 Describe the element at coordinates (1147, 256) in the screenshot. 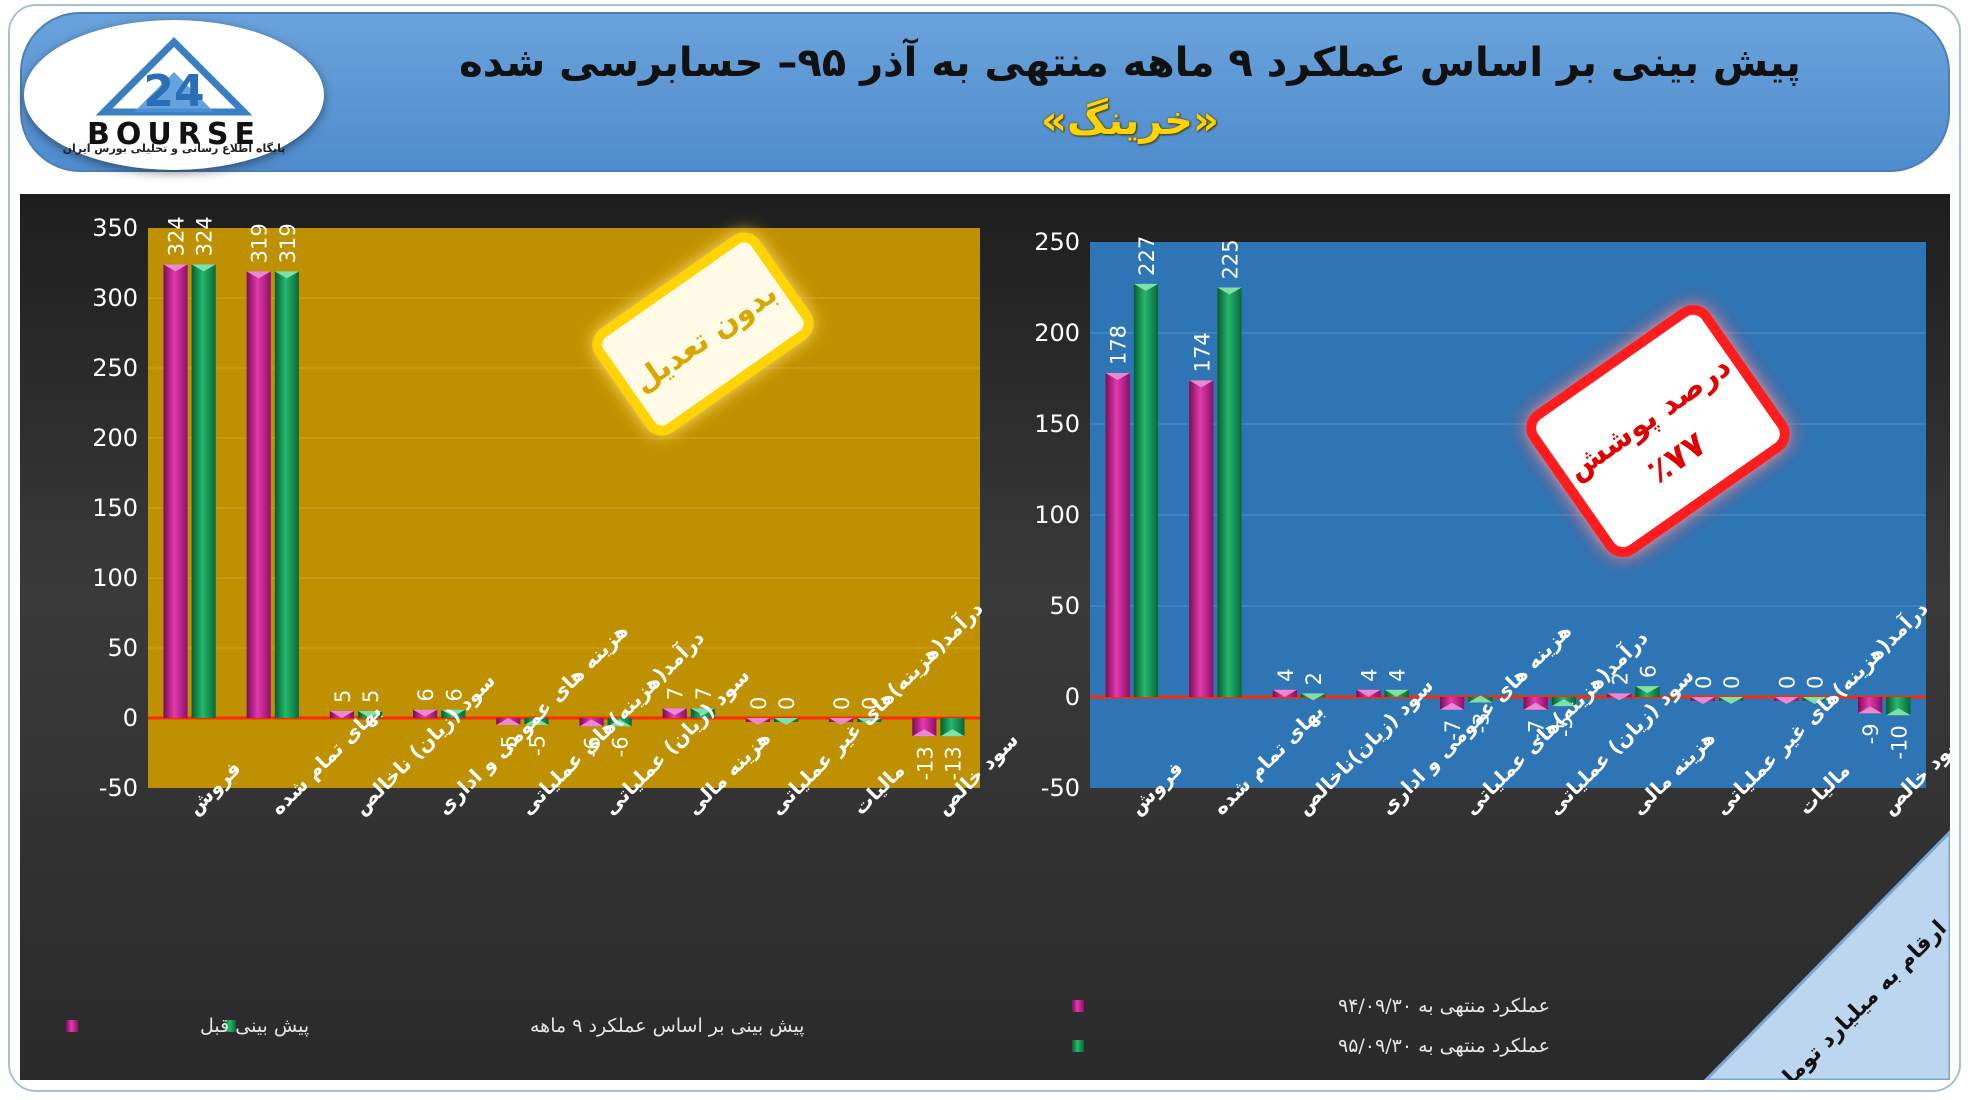

I see `right-data-label: 227` at that location.